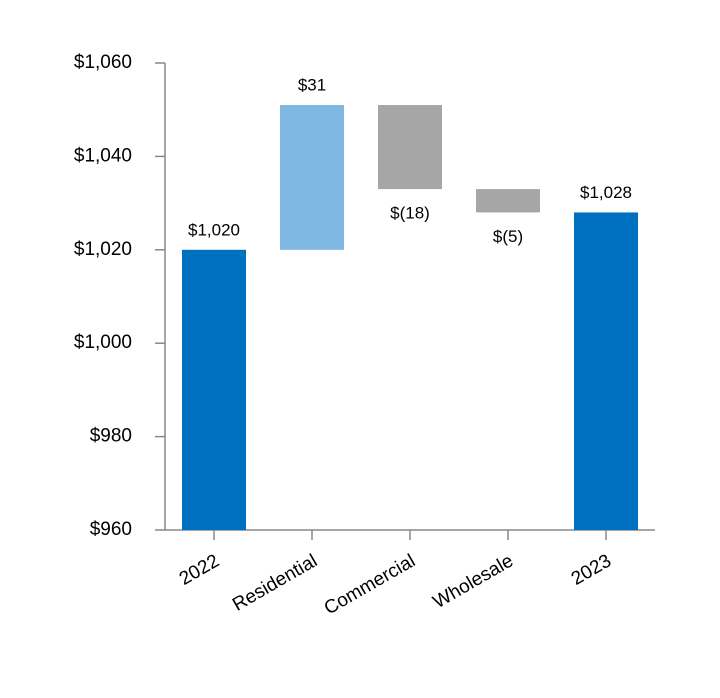 This screenshot has height=698, width=720. I want to click on value-label: $(5), so click(508, 236).